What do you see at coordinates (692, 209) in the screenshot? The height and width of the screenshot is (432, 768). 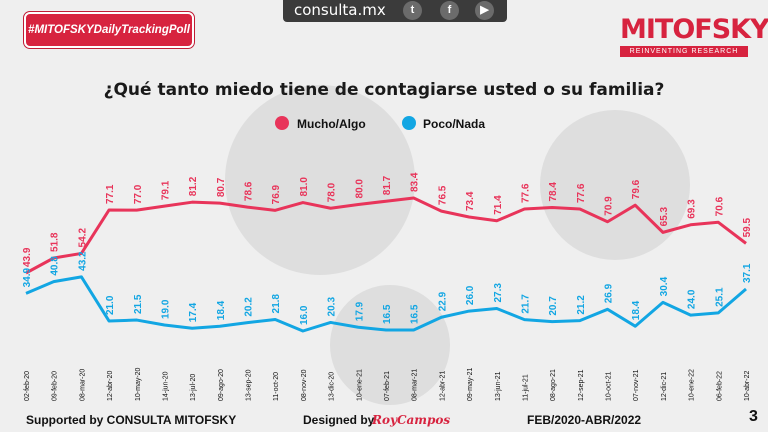 I see `data-label-mucho: 69.3` at bounding box center [692, 209].